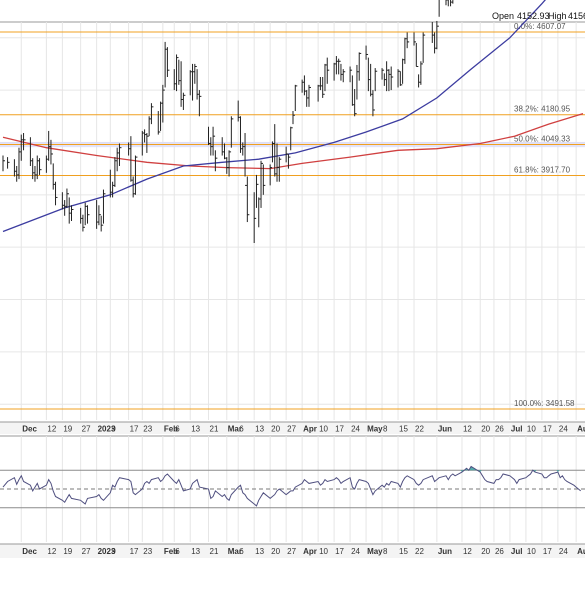 The height and width of the screenshot is (590, 585). What do you see at coordinates (259, 551) in the screenshot?
I see `x-tick-label: 13` at bounding box center [259, 551].